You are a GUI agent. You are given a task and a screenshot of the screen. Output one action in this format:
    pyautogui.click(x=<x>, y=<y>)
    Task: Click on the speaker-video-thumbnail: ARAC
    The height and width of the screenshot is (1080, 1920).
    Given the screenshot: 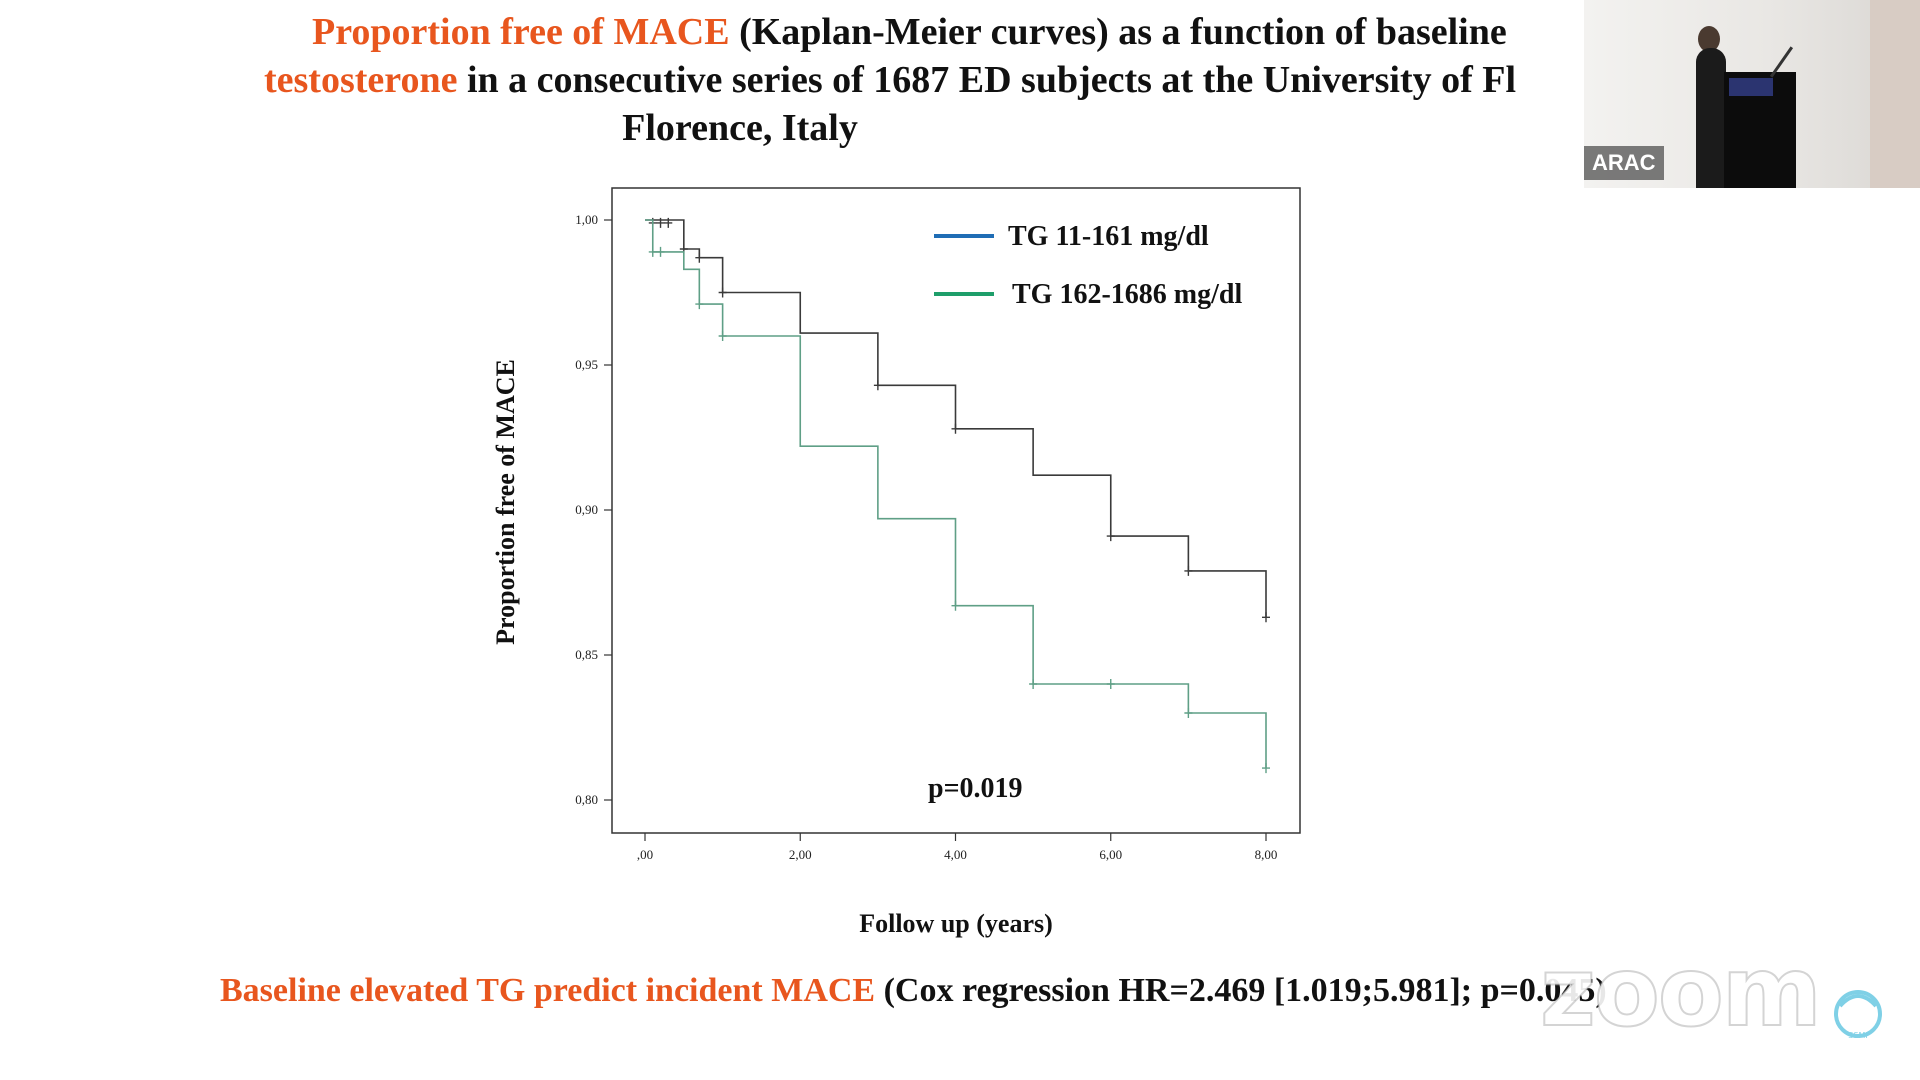 What is the action you would take?
    pyautogui.click(x=1752, y=94)
    